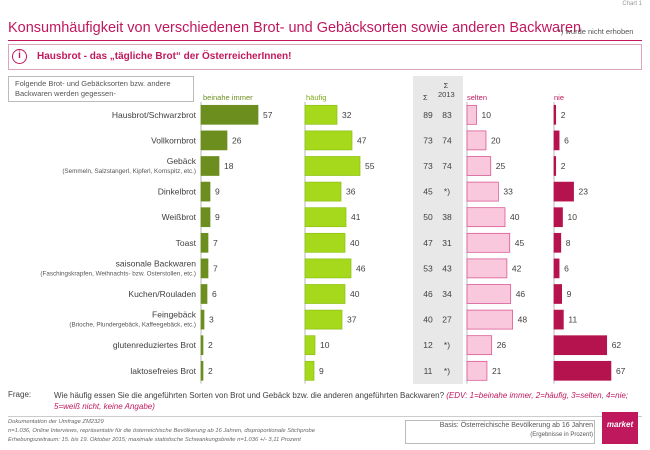  I want to click on sum-column-band, so click(438, 230).